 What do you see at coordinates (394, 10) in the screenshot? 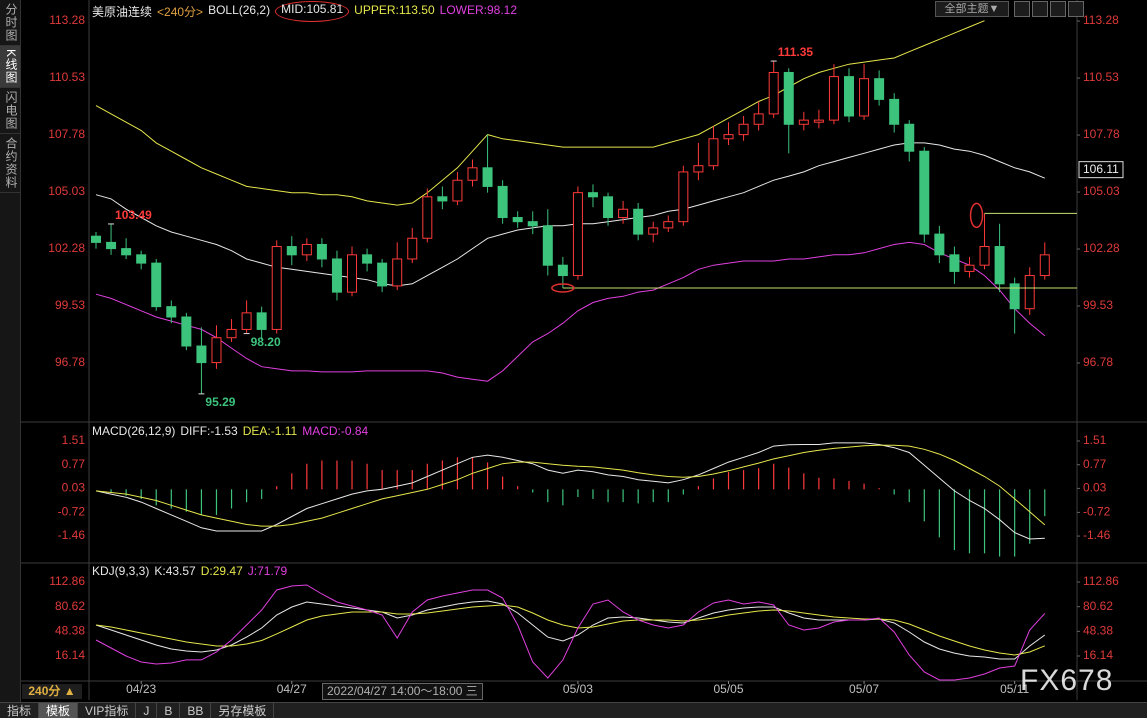
I see `legend-item: UPPER:113.50` at bounding box center [394, 10].